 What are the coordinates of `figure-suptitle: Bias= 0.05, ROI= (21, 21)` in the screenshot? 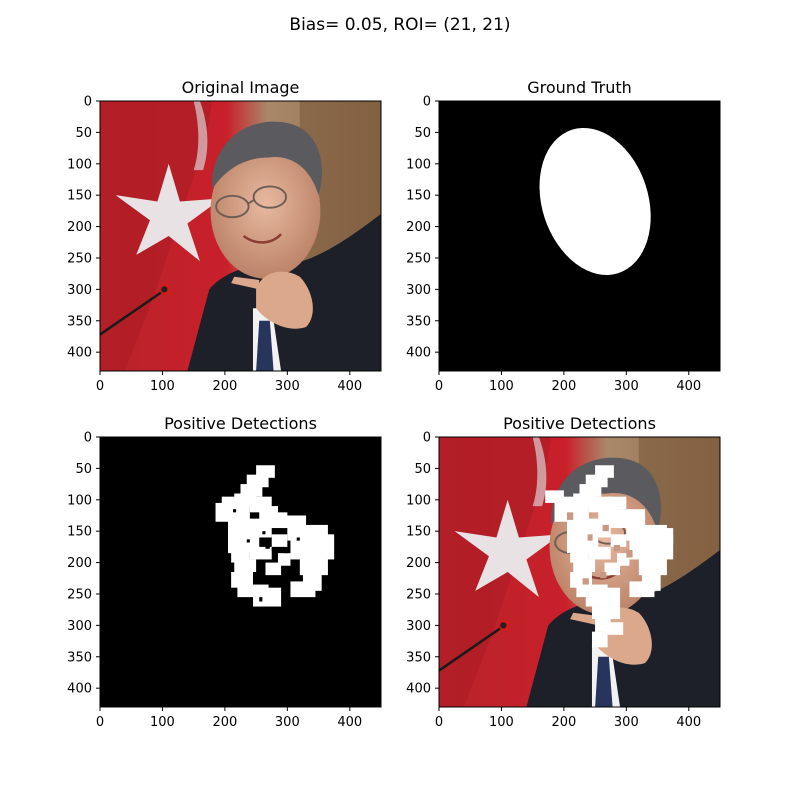 It's located at (399, 25).